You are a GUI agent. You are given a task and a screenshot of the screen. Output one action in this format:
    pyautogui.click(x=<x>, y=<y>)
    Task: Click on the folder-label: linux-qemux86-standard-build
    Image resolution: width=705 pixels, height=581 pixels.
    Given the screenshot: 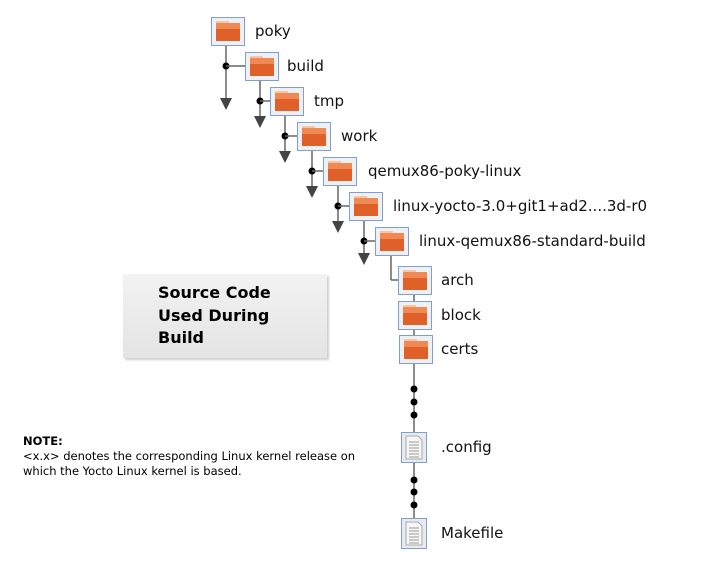 What is the action you would take?
    pyautogui.click(x=532, y=241)
    